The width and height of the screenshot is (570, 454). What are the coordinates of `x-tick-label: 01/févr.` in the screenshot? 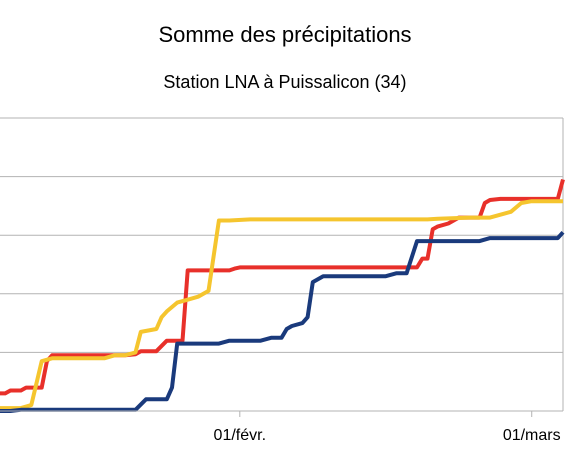 It's located at (240, 435).